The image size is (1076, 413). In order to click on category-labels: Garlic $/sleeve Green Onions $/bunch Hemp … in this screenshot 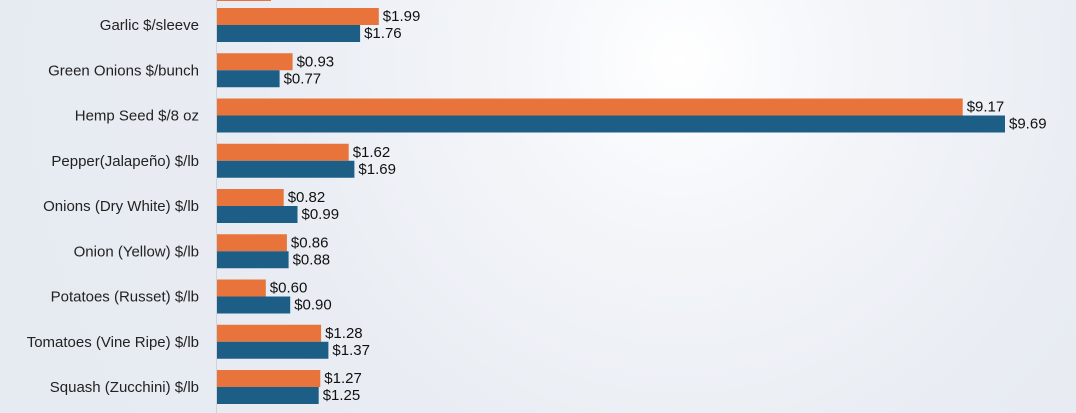, I will do `click(113, 206)`.